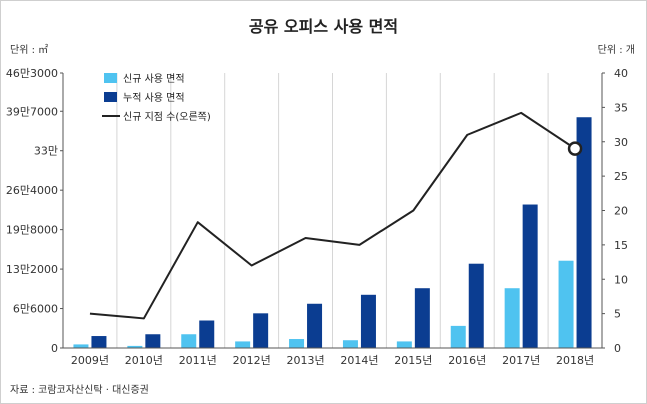  What do you see at coordinates (29, 50) in the screenshot?
I see `left-axis-unit: 단위 : ㎡` at bounding box center [29, 50].